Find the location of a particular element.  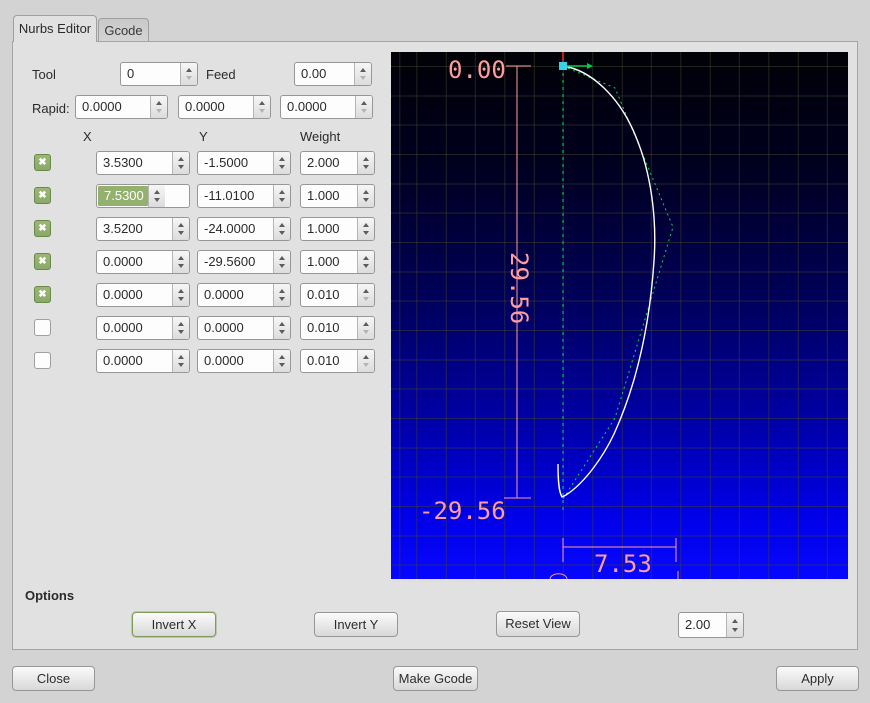

row-6-y-value: 0.0000 is located at coordinates (224, 327).